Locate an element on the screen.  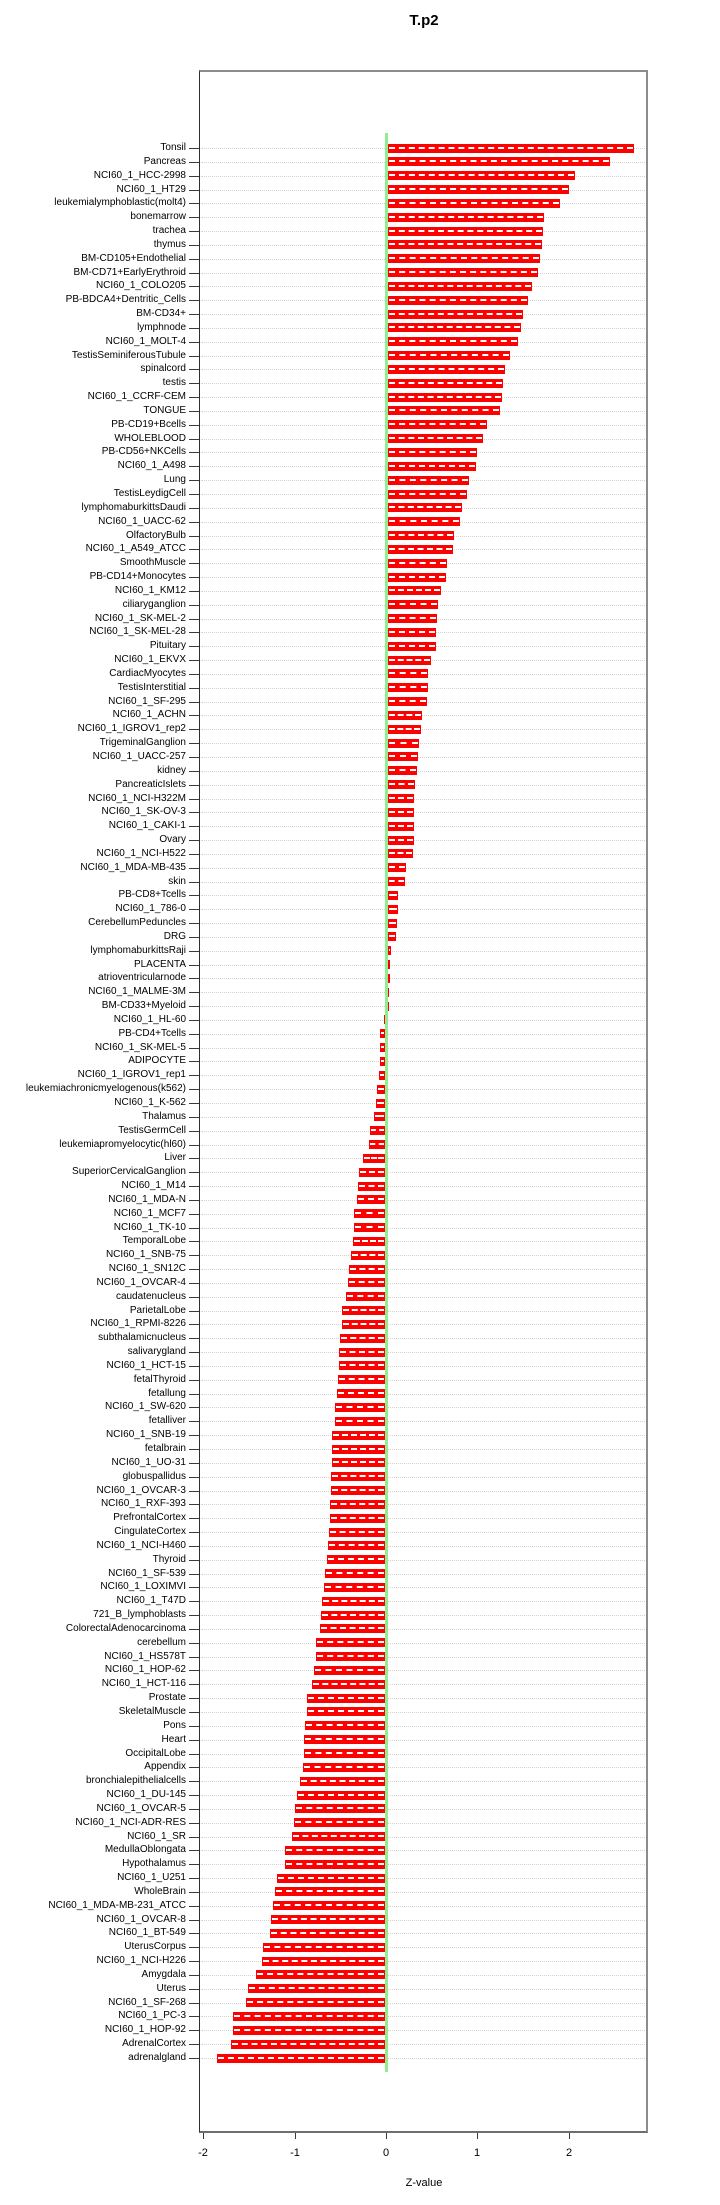
row-label: TrigeminalGanglion is located at coordinates (142, 742).